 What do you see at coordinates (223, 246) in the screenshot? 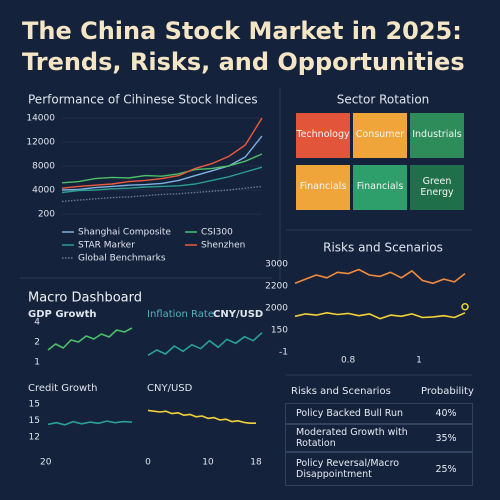
I see `legend-label: Shenzhen` at bounding box center [223, 246].